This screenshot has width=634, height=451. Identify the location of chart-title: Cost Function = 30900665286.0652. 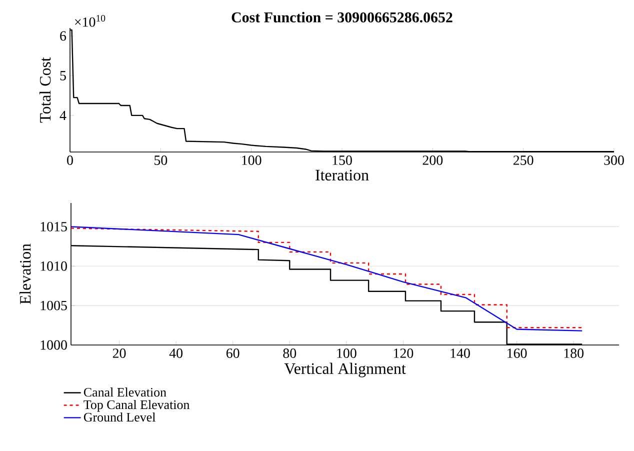
(342, 17).